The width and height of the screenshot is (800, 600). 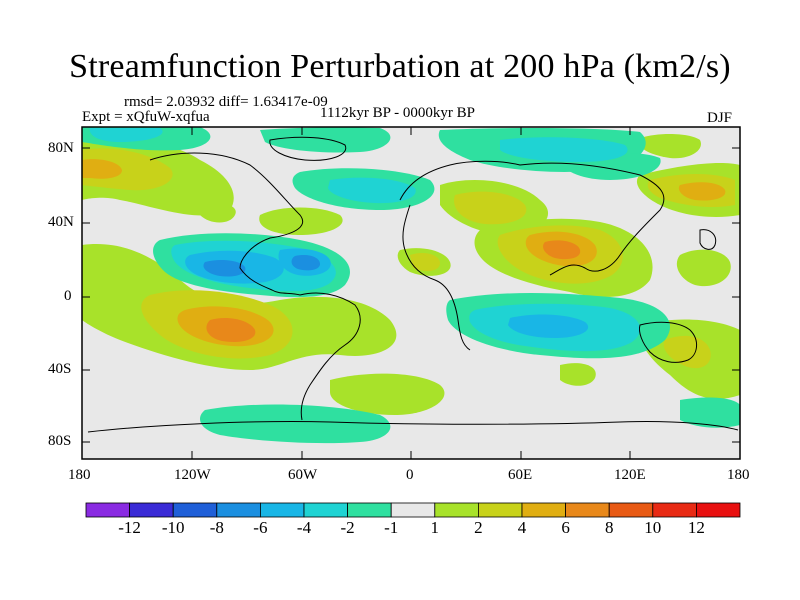 I want to click on lon-label-180w: 180, so click(x=79, y=475).